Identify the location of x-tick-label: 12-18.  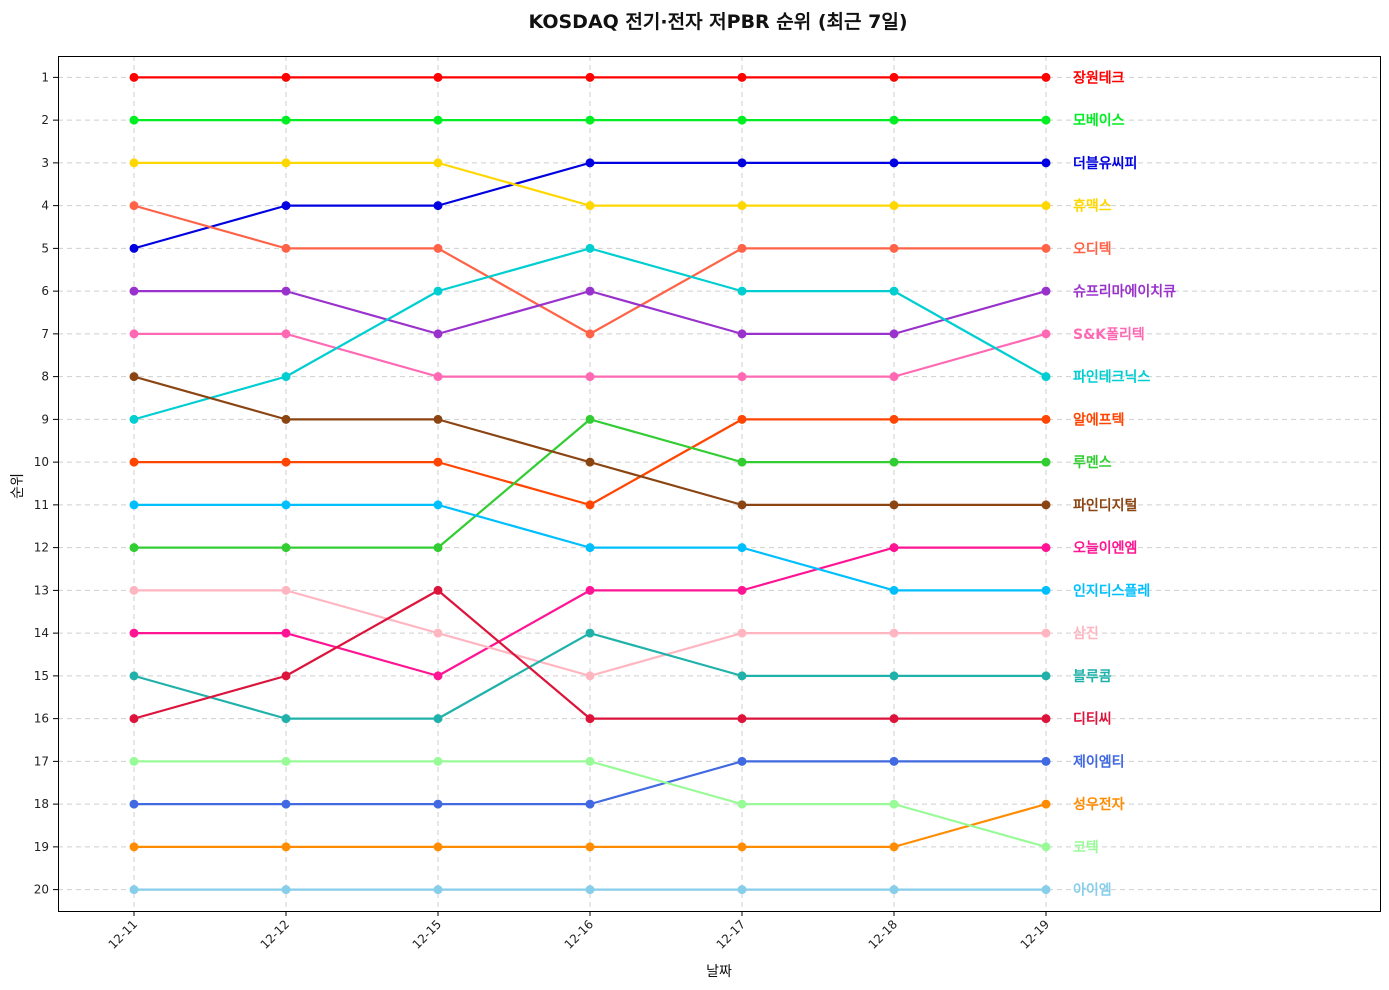
(883, 934).